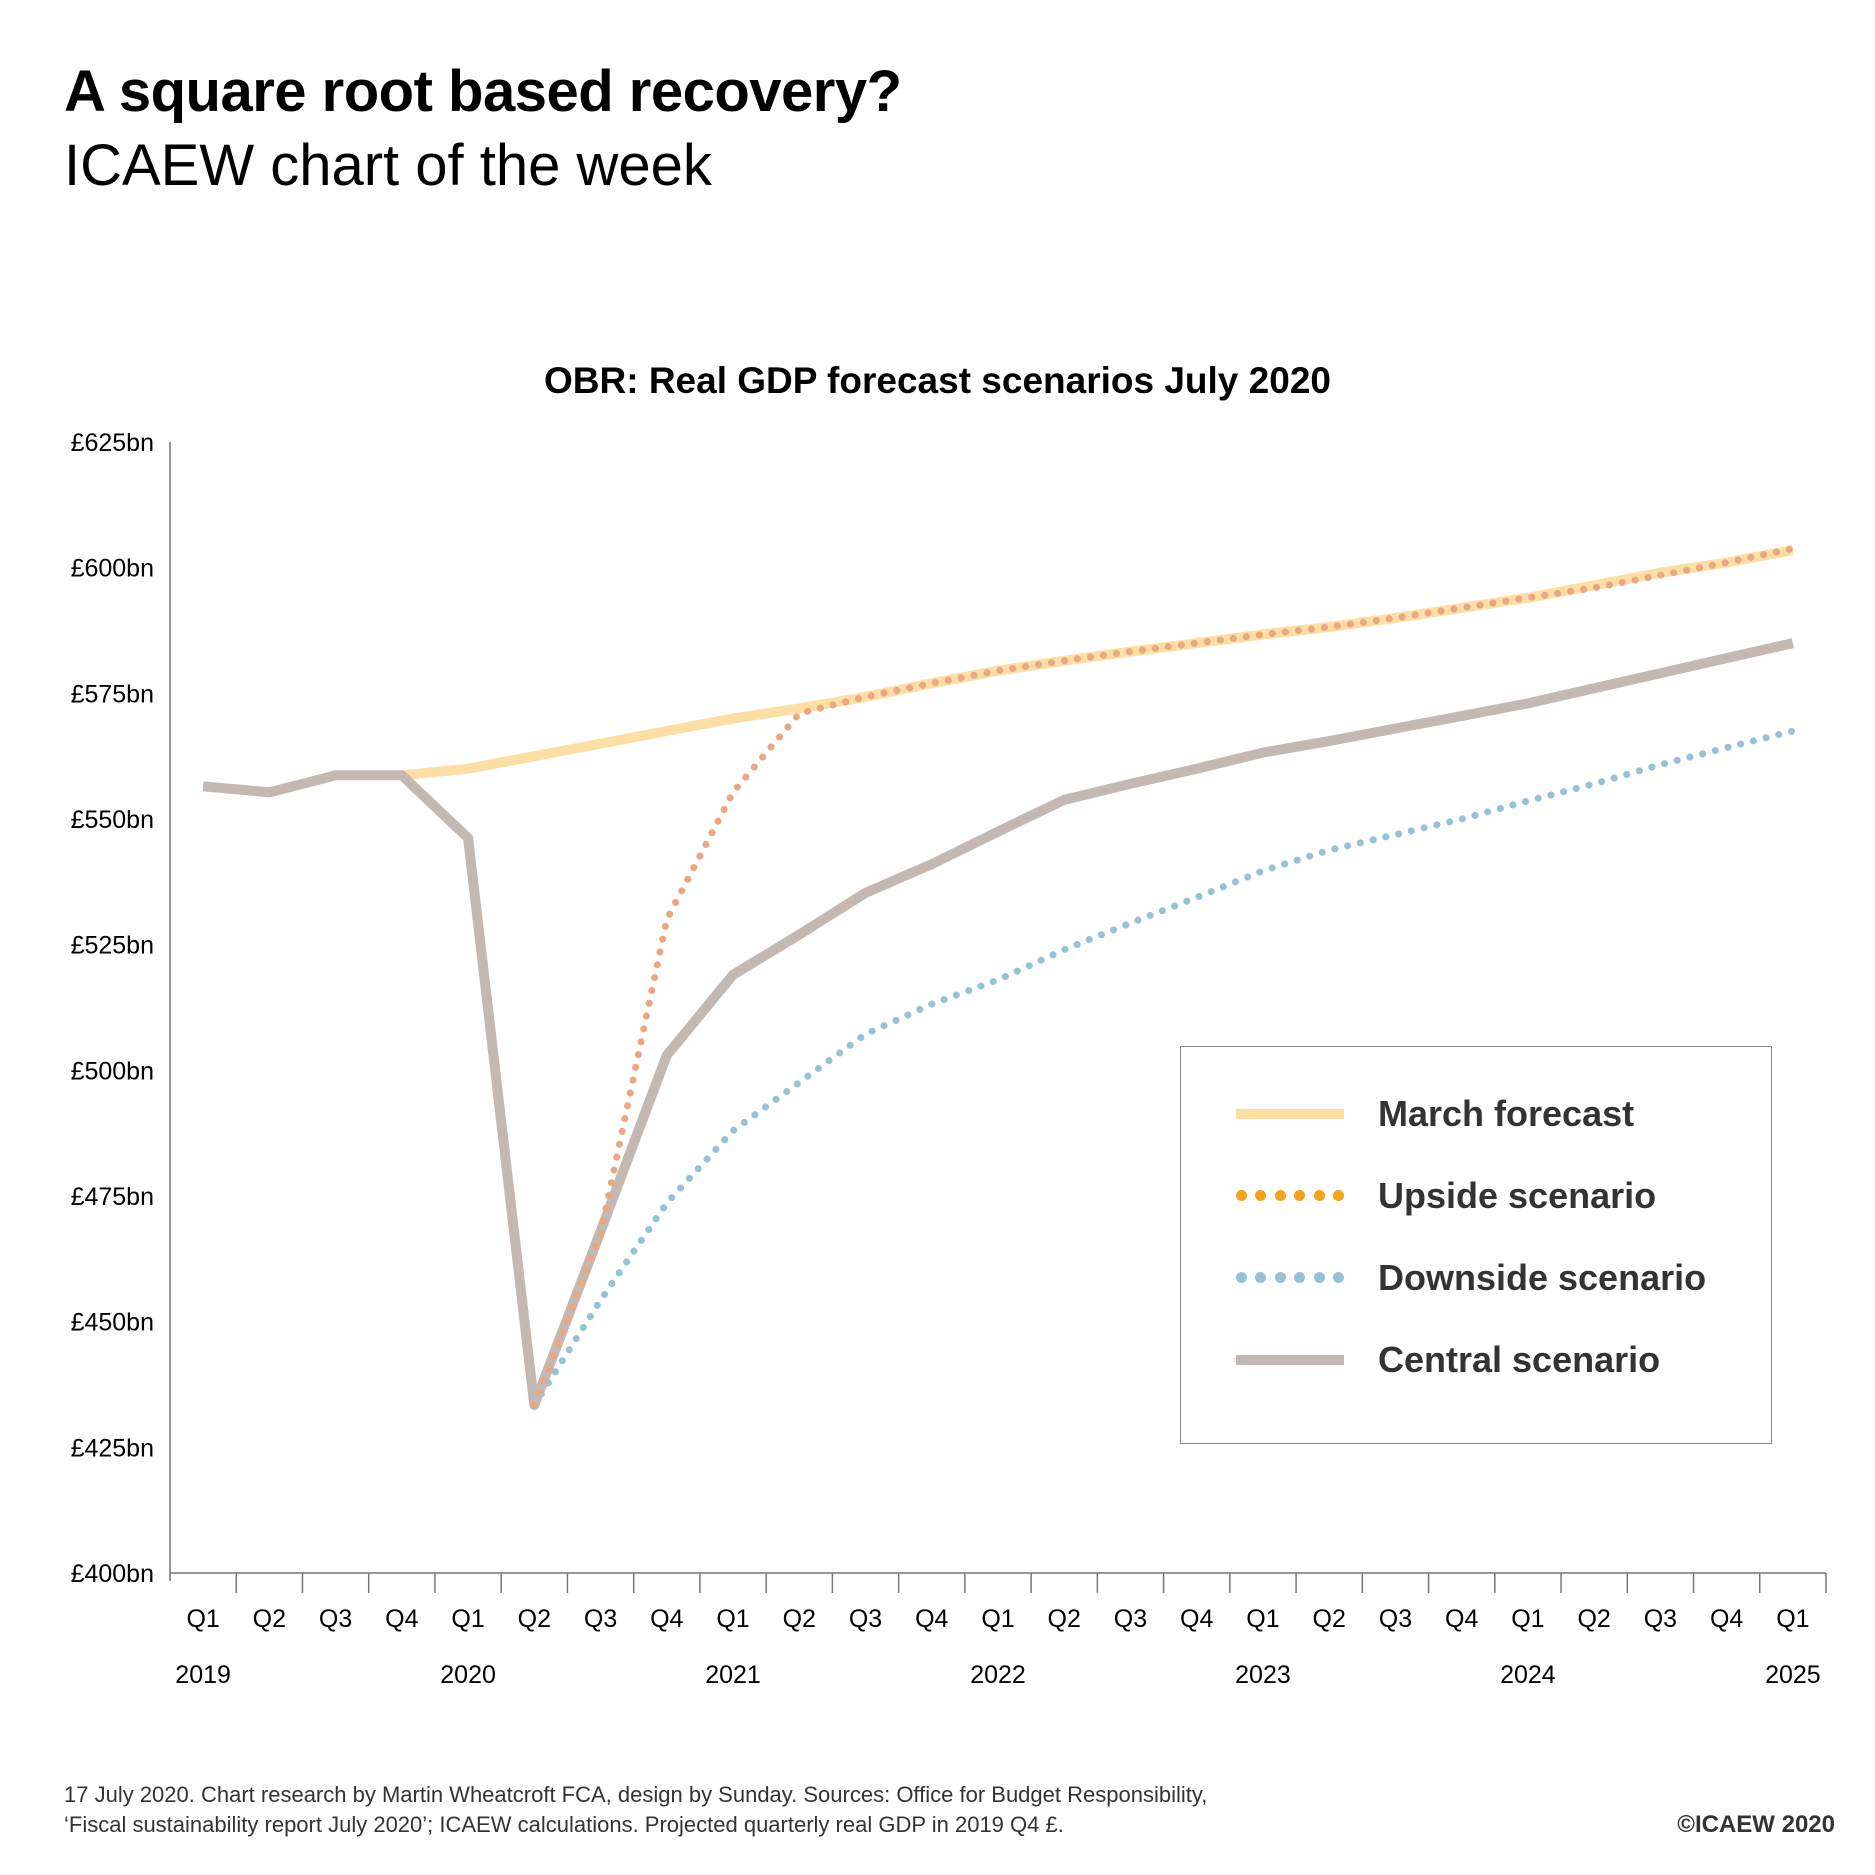 This screenshot has width=1875, height=1875. Describe the element at coordinates (112, 1574) in the screenshot. I see `y-tick-label: £400bn` at that location.